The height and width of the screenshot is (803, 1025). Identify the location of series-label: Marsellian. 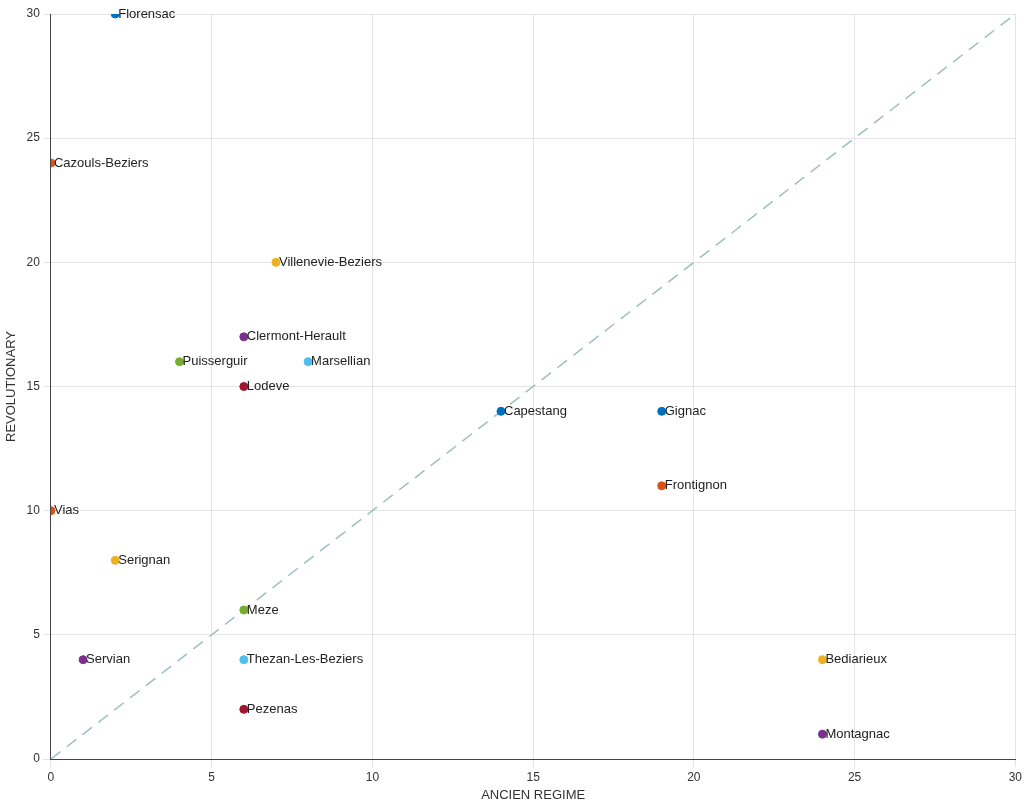
(341, 361).